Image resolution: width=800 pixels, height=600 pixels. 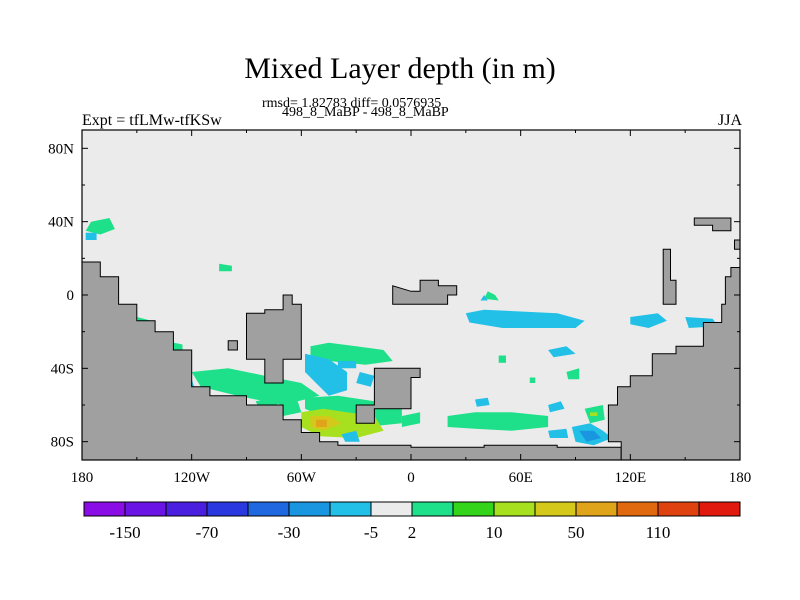 What do you see at coordinates (302, 478) in the screenshot?
I see `x-tick-label: 60W` at bounding box center [302, 478].